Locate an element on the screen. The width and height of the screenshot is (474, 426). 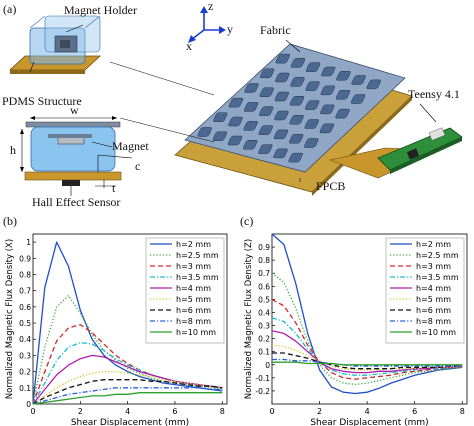
x-tick-label: 0 is located at coordinates (32, 411).